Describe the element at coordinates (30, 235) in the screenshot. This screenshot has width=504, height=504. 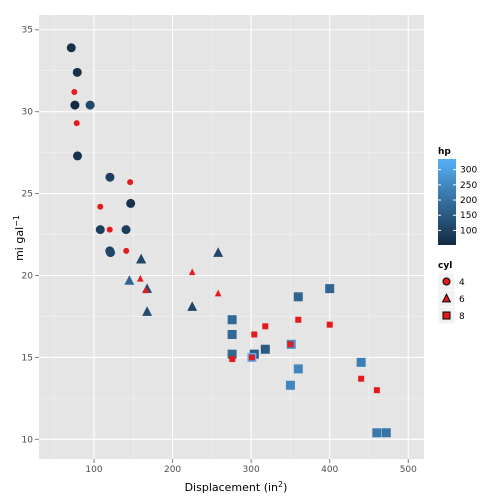
I see `y-axis-ticks: 10 15 20 25 30 35` at that location.